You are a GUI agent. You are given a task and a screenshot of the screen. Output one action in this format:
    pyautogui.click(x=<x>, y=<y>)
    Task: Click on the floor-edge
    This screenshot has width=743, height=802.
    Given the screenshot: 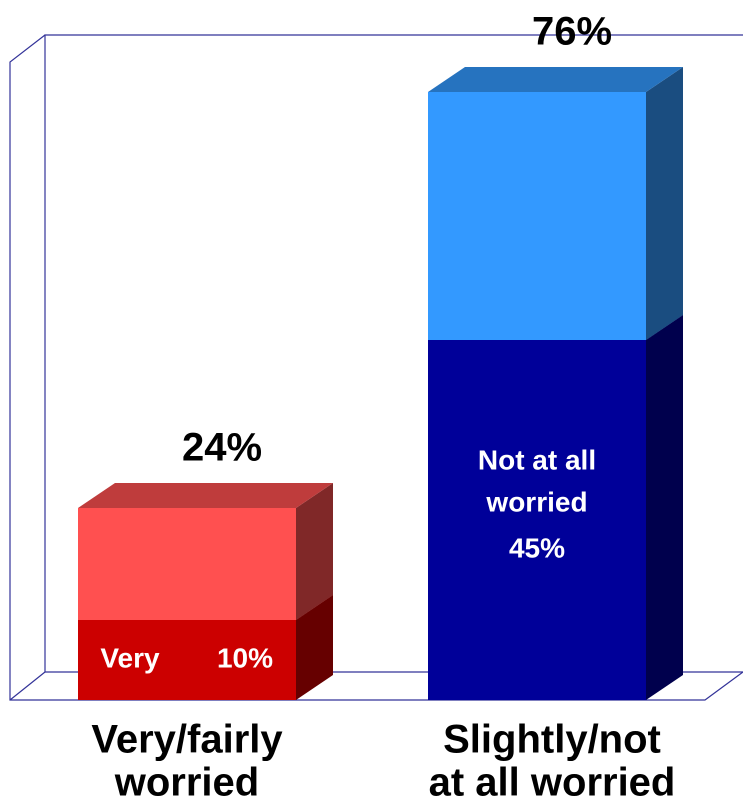 What is the action you would take?
    pyautogui.click(x=27, y=686)
    